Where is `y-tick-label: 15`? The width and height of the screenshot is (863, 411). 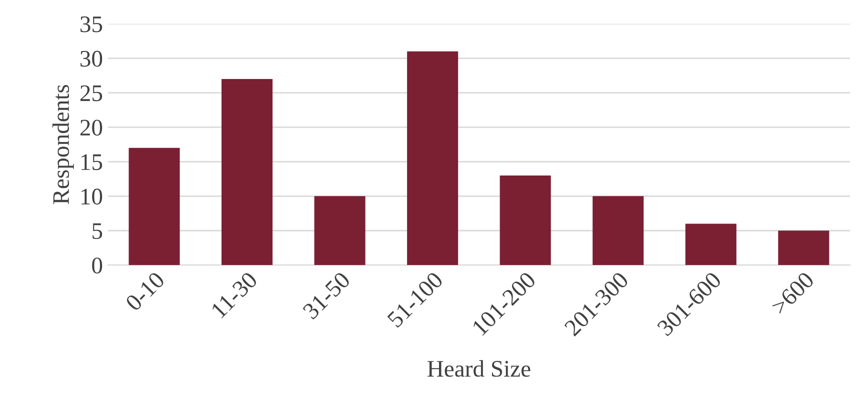
y-tick-label: 15 is located at coordinates (91, 162).